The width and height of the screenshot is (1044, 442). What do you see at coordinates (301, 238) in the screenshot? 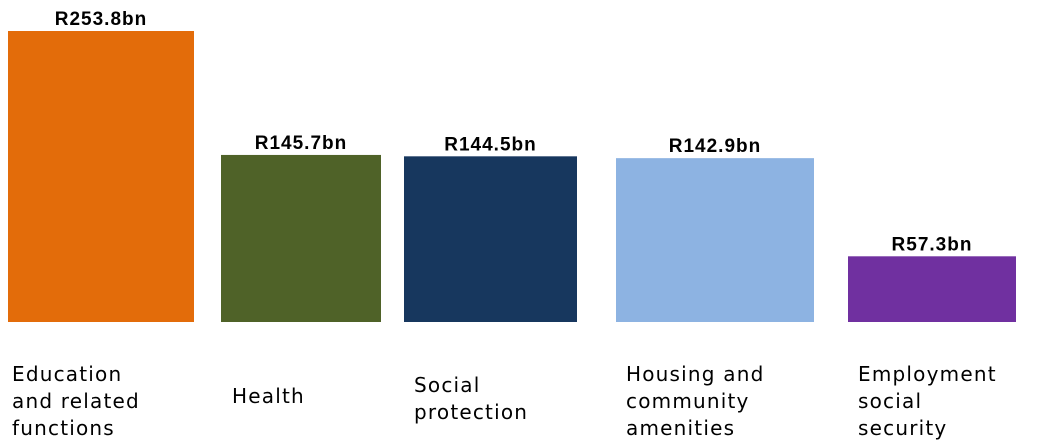
I see `bar-health` at bounding box center [301, 238].